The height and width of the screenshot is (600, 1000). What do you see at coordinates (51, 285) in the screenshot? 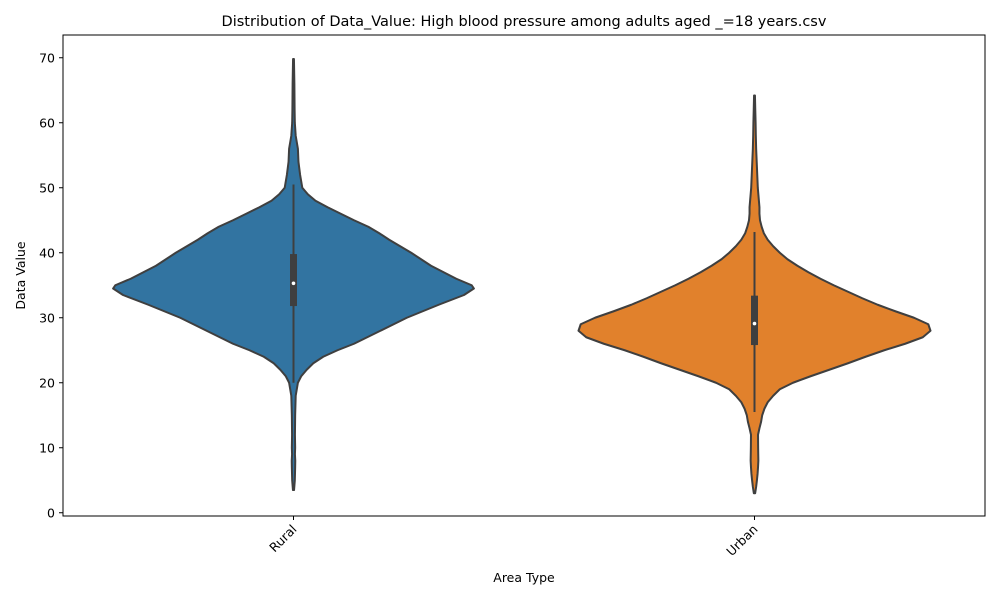
I see `y-axis: 0 10 20 30 40 50 60 70` at bounding box center [51, 285].